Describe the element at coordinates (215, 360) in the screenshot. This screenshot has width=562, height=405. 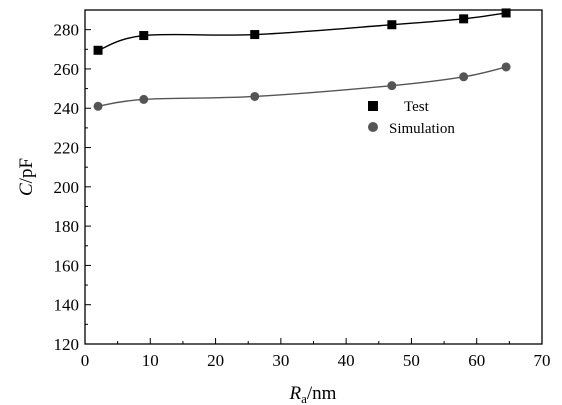
I see `x-tick-label: 20` at that location.